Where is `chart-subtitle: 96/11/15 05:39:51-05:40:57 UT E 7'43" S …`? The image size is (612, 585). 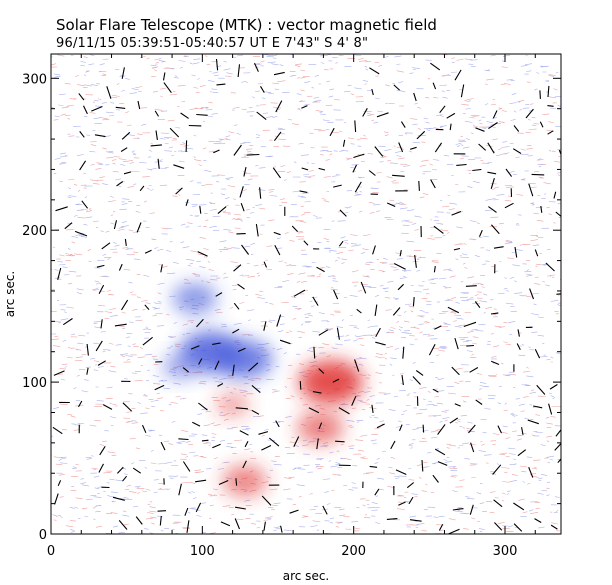
chart-subtitle: 96/11/15 05:39:51-05:40:57 UT E 7'43" S … is located at coordinates (212, 43).